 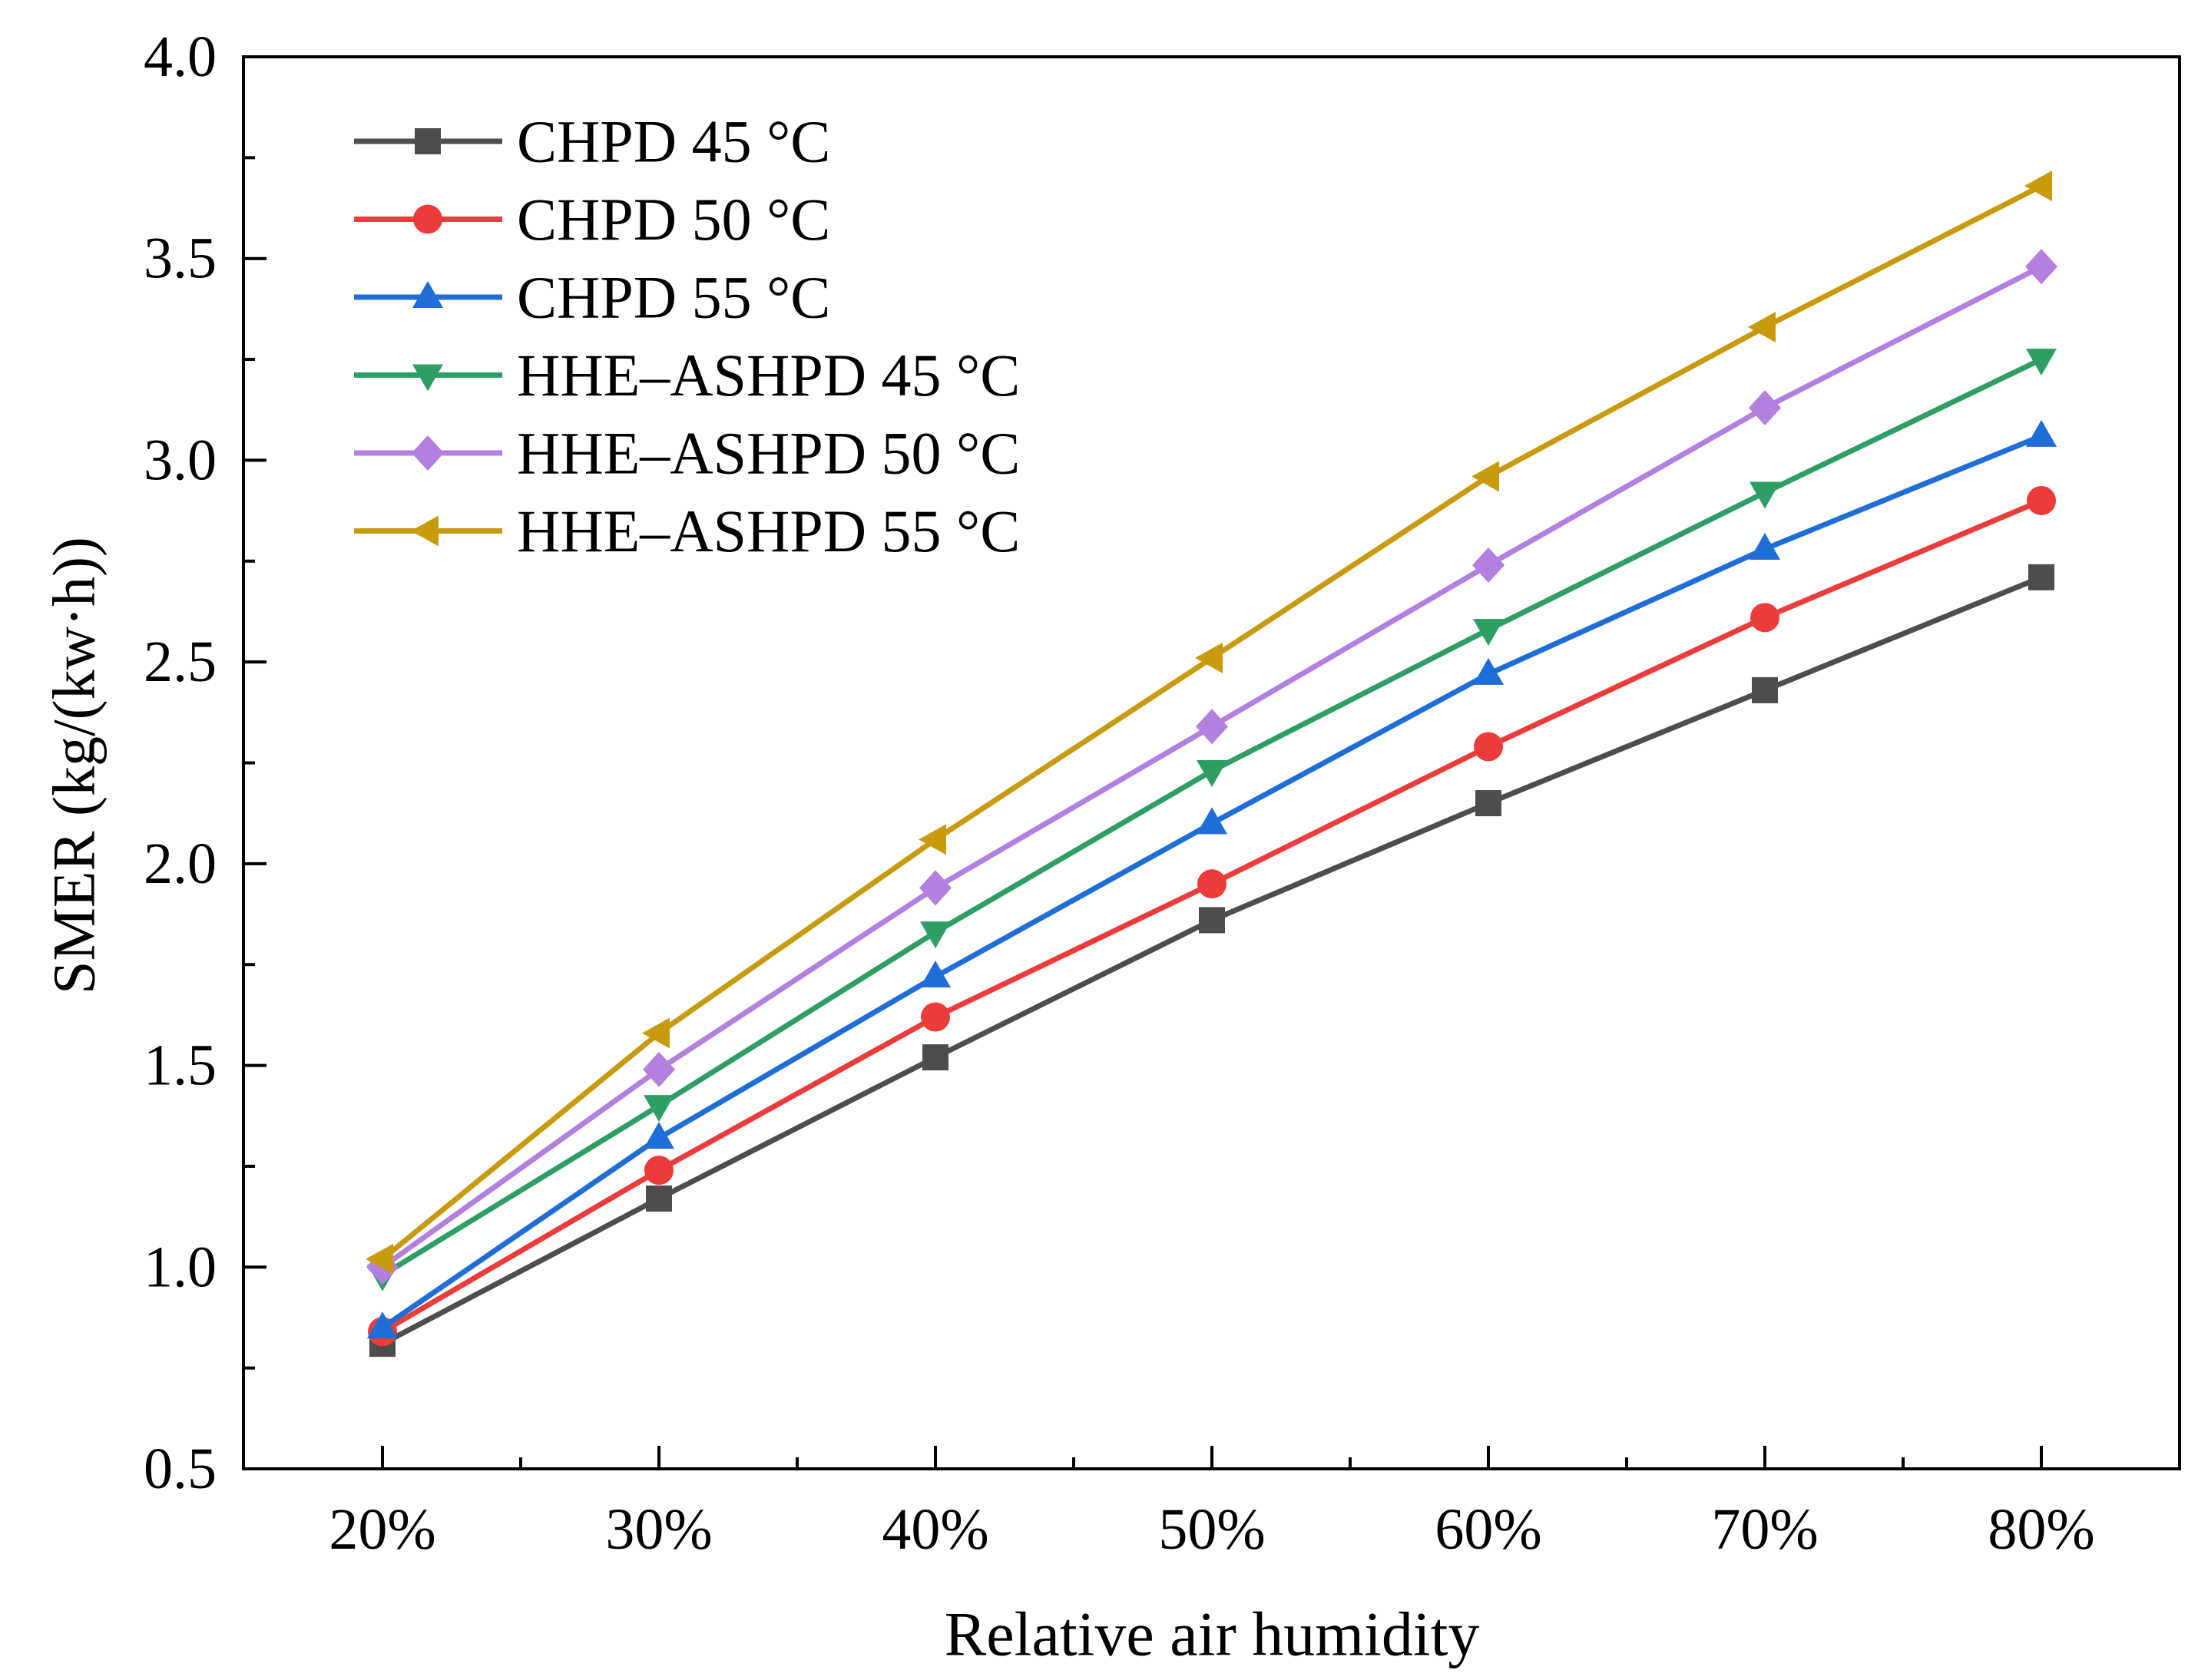 What do you see at coordinates (1764, 1530) in the screenshot?
I see `x-tick-label: 70%` at bounding box center [1764, 1530].